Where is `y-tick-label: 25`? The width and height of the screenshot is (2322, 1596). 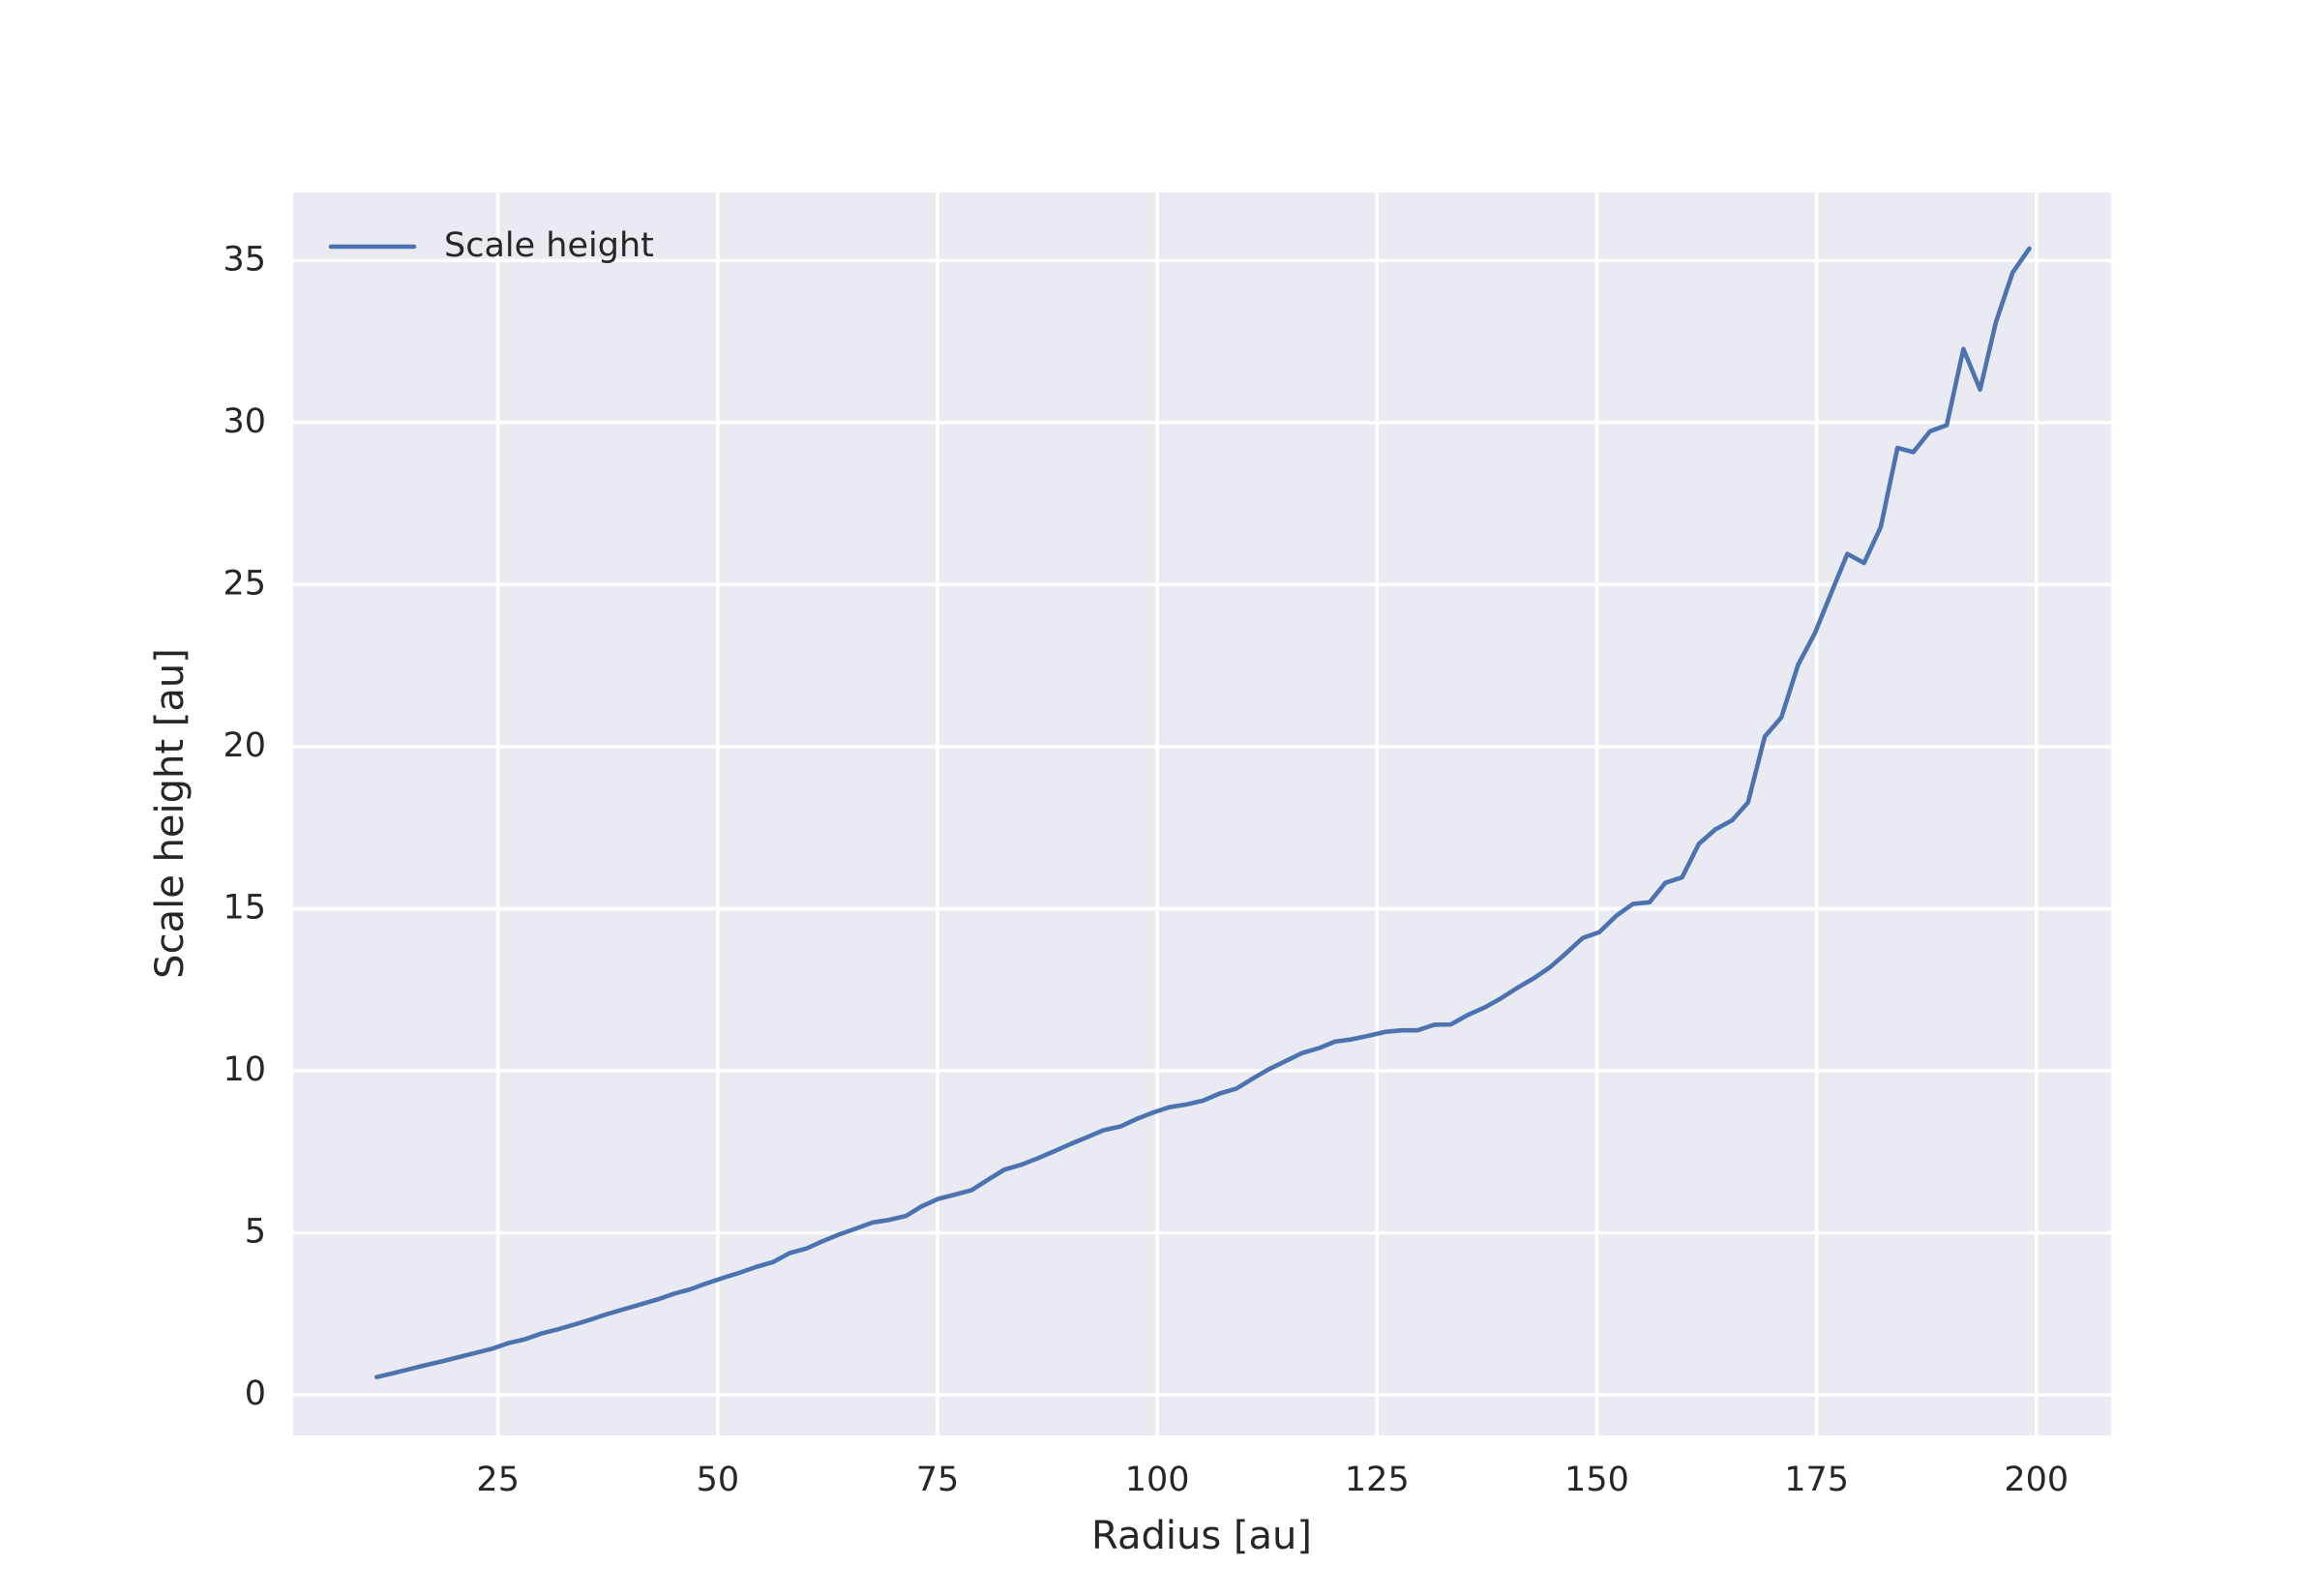
y-tick-label: 25 is located at coordinates (244, 583).